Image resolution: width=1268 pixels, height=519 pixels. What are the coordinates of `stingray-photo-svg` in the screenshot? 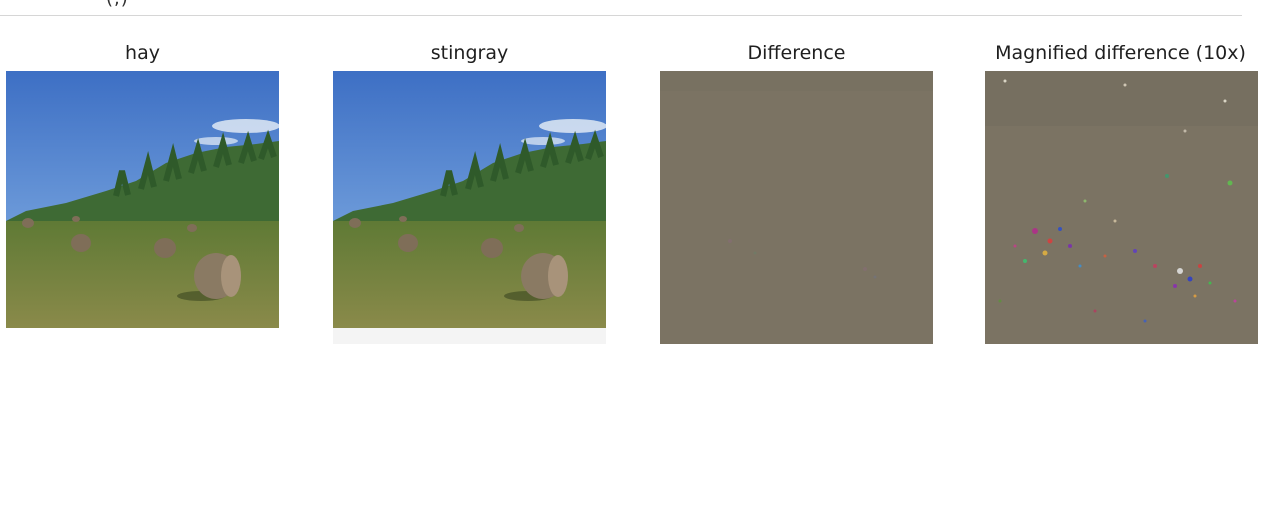 It's located at (469, 207).